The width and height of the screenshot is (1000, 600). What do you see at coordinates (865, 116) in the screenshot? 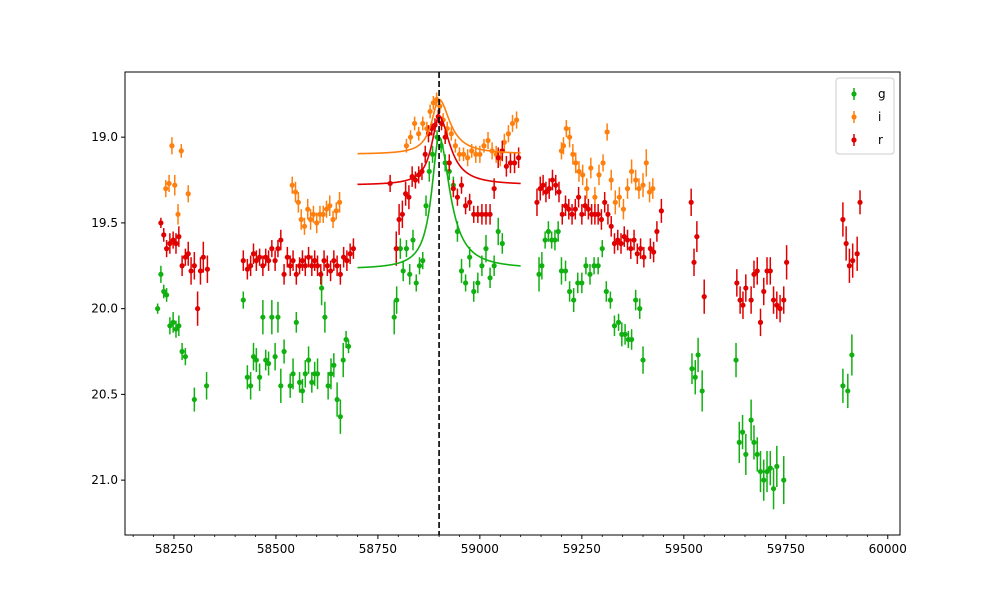
I see `legend: gir` at bounding box center [865, 116].